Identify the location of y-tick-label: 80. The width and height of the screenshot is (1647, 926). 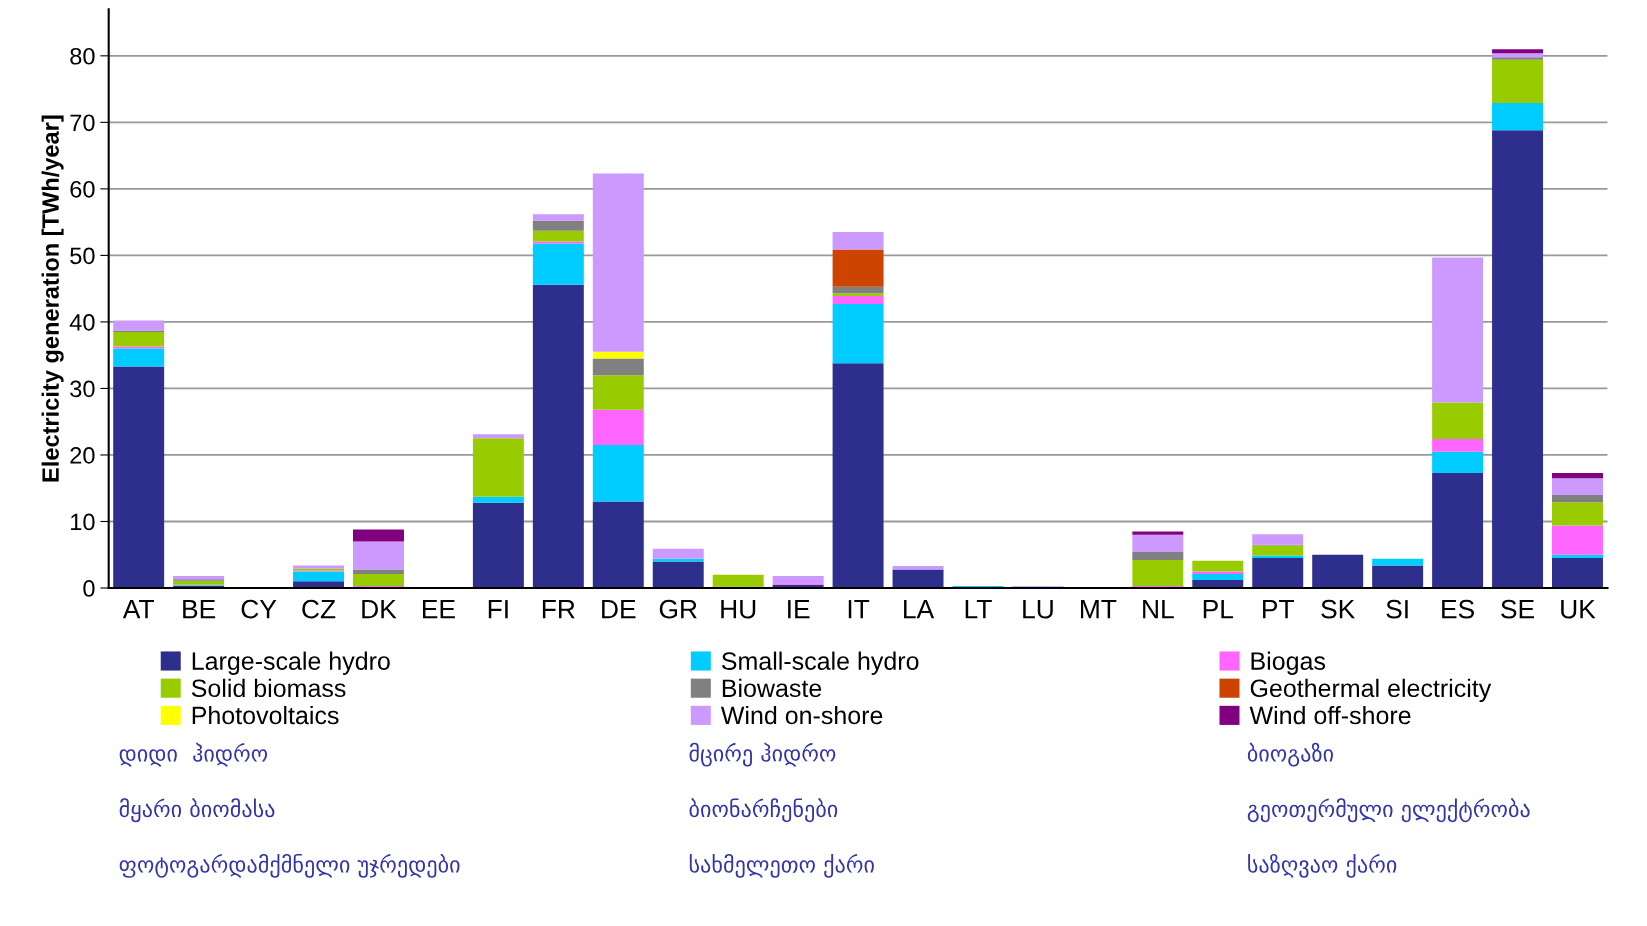
(82, 56).